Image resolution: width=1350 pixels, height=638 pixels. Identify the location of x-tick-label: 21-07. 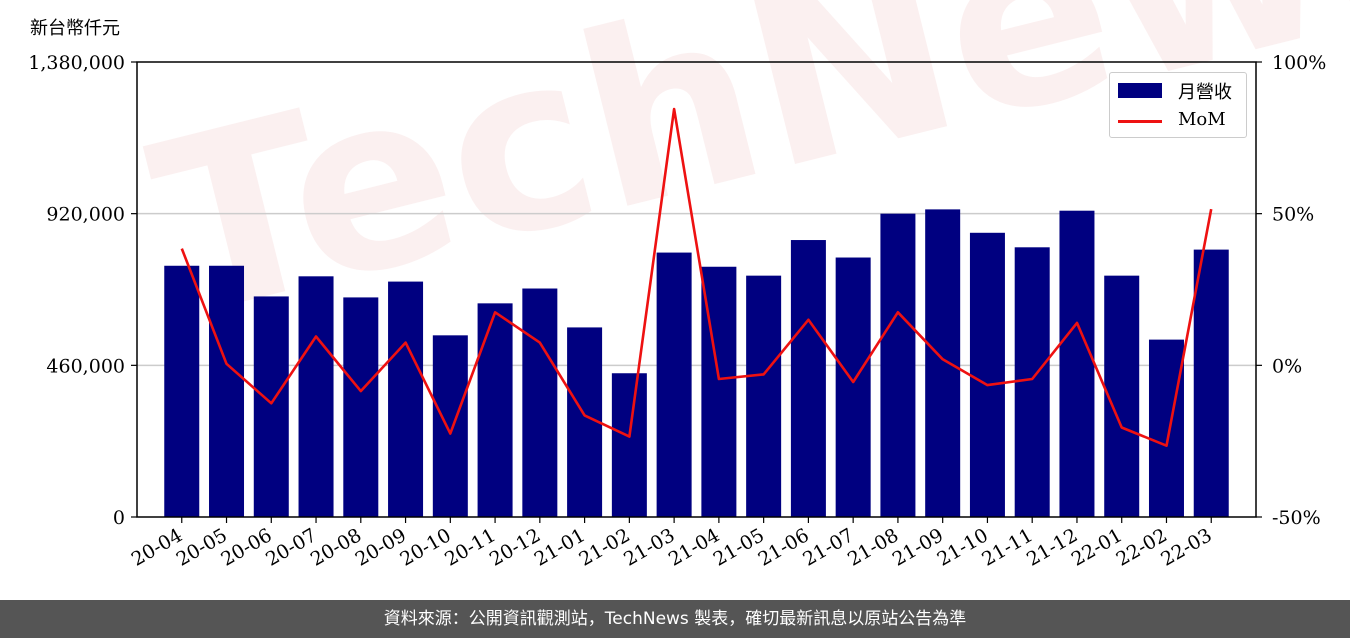
(828, 547).